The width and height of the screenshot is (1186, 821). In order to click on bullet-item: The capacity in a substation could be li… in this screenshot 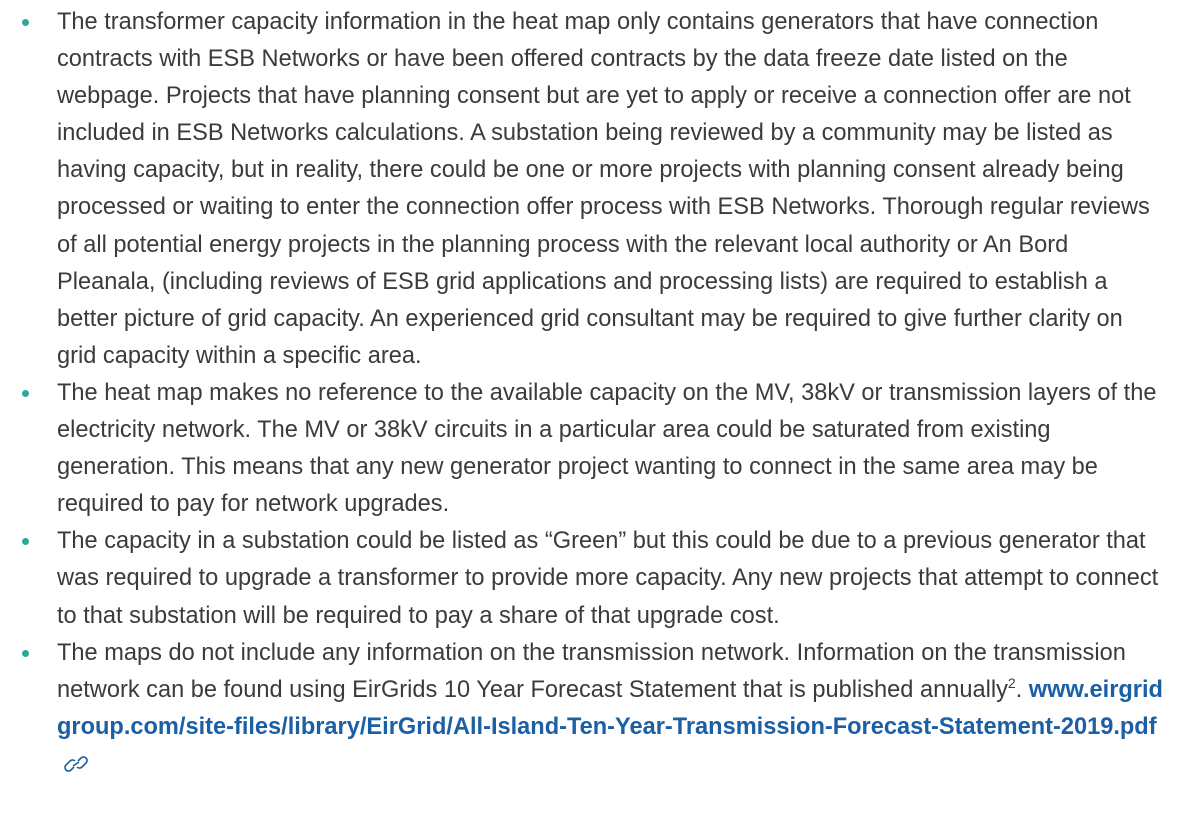, I will do `click(594, 578)`.